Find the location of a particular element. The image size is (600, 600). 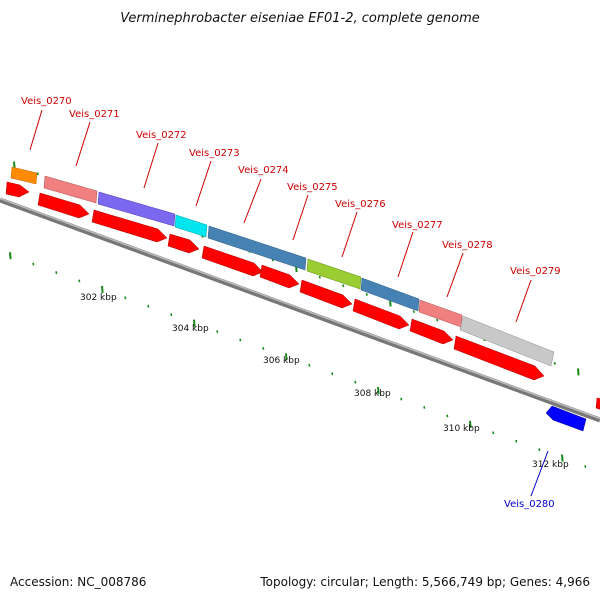

gene-label: Veis_0270 is located at coordinates (46, 101).